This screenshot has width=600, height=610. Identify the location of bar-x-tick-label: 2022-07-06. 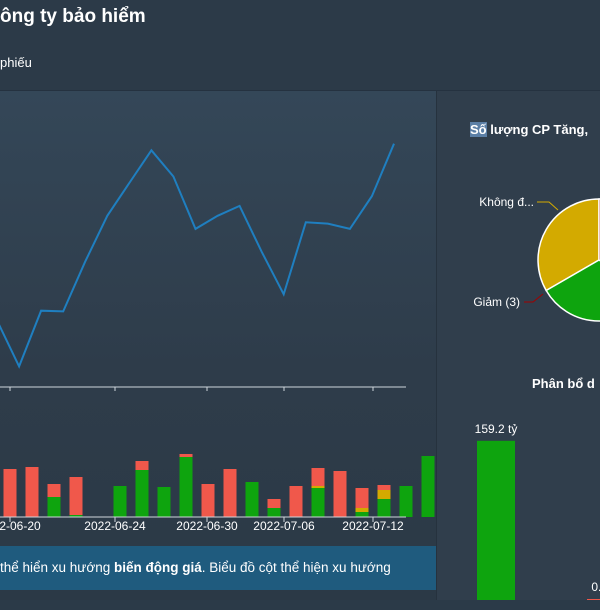
(284, 526).